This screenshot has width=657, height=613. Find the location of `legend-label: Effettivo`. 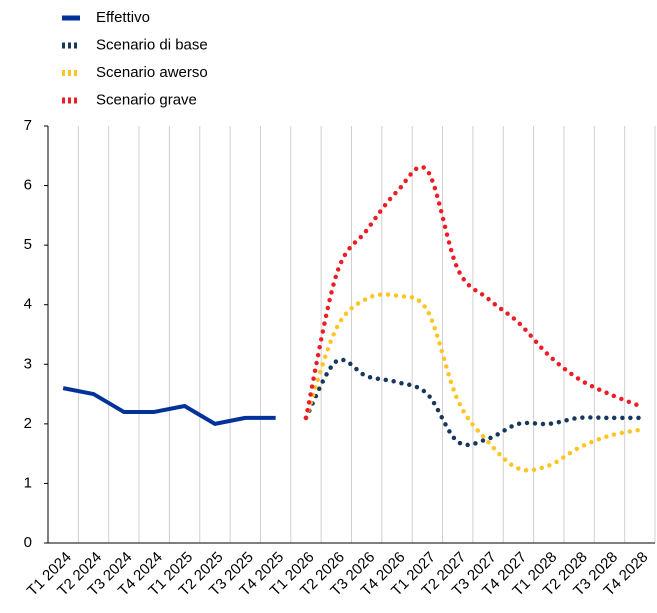

legend-label: Effettivo is located at coordinates (123, 17).